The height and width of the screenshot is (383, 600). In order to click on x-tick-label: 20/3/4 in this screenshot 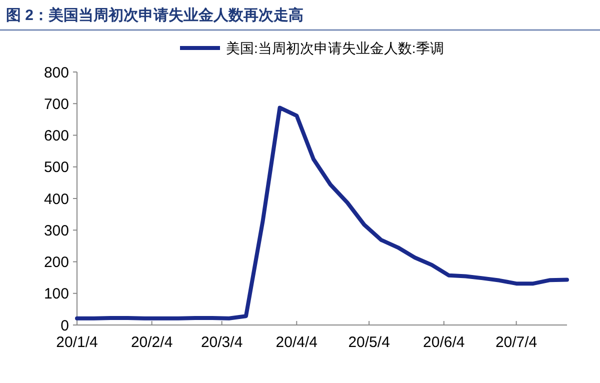, I will do `click(221, 342)`.